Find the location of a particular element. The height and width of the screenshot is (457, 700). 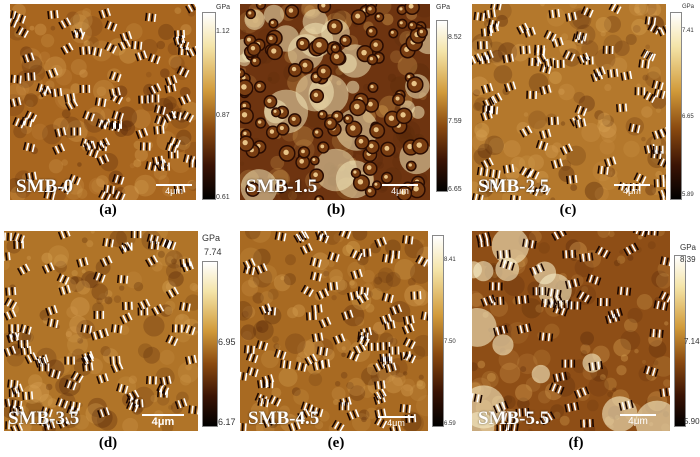

color-scale-mid: 7.59 is located at coordinates (455, 121).